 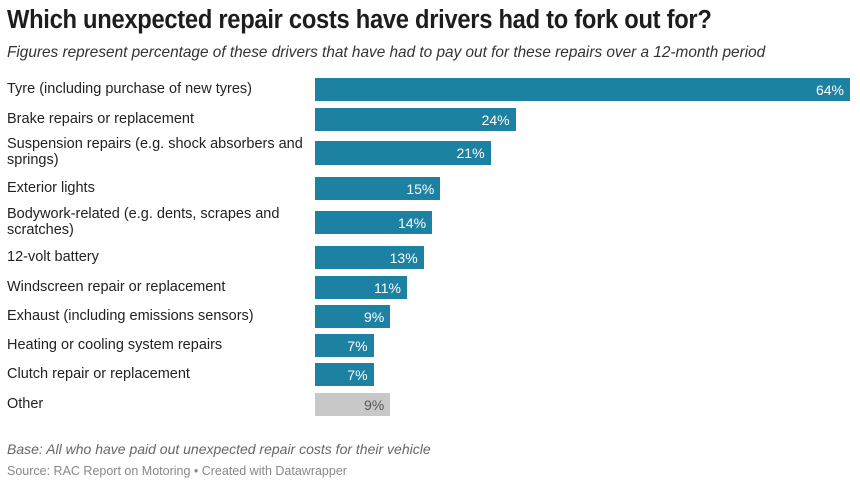 I want to click on bar-value-label: 15%, so click(x=420, y=188).